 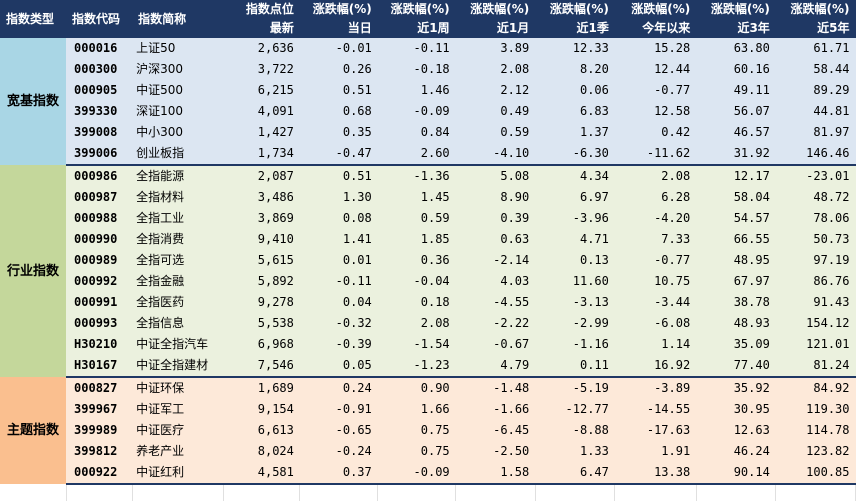 I want to click on index-code-cell: 000300, so click(x=99, y=69).